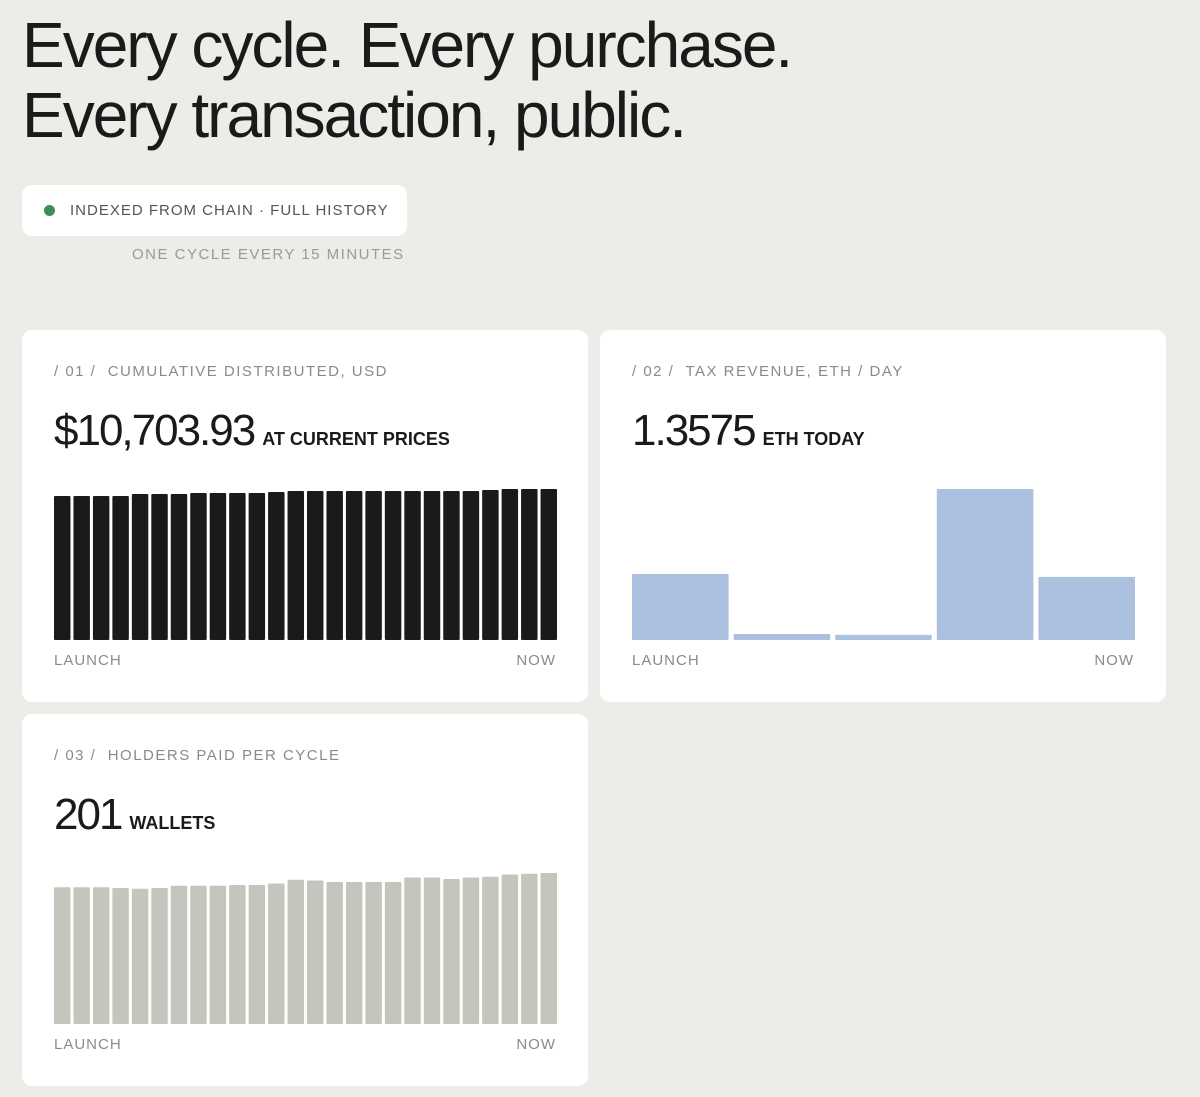  I want to click on value-unit: AT CURRENT PRICES, so click(356, 439).